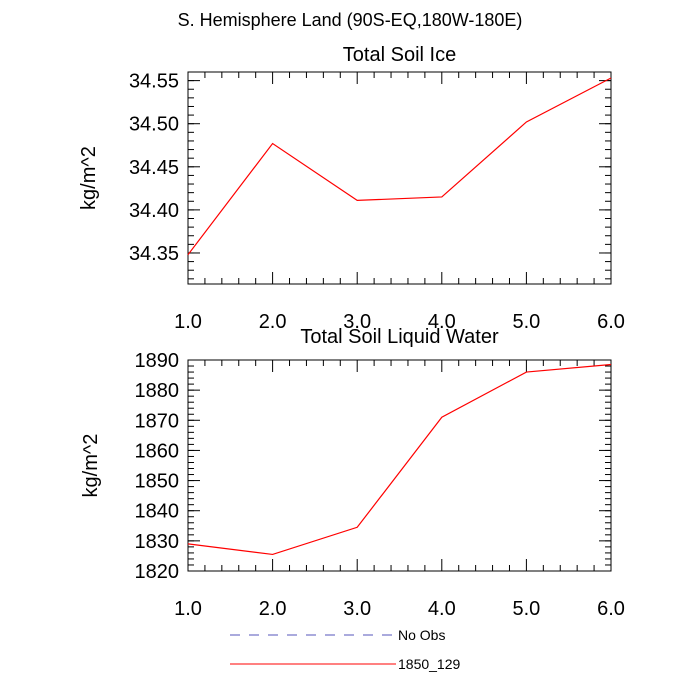  What do you see at coordinates (157, 451) in the screenshot?
I see `y-tick-label: 1860` at bounding box center [157, 451].